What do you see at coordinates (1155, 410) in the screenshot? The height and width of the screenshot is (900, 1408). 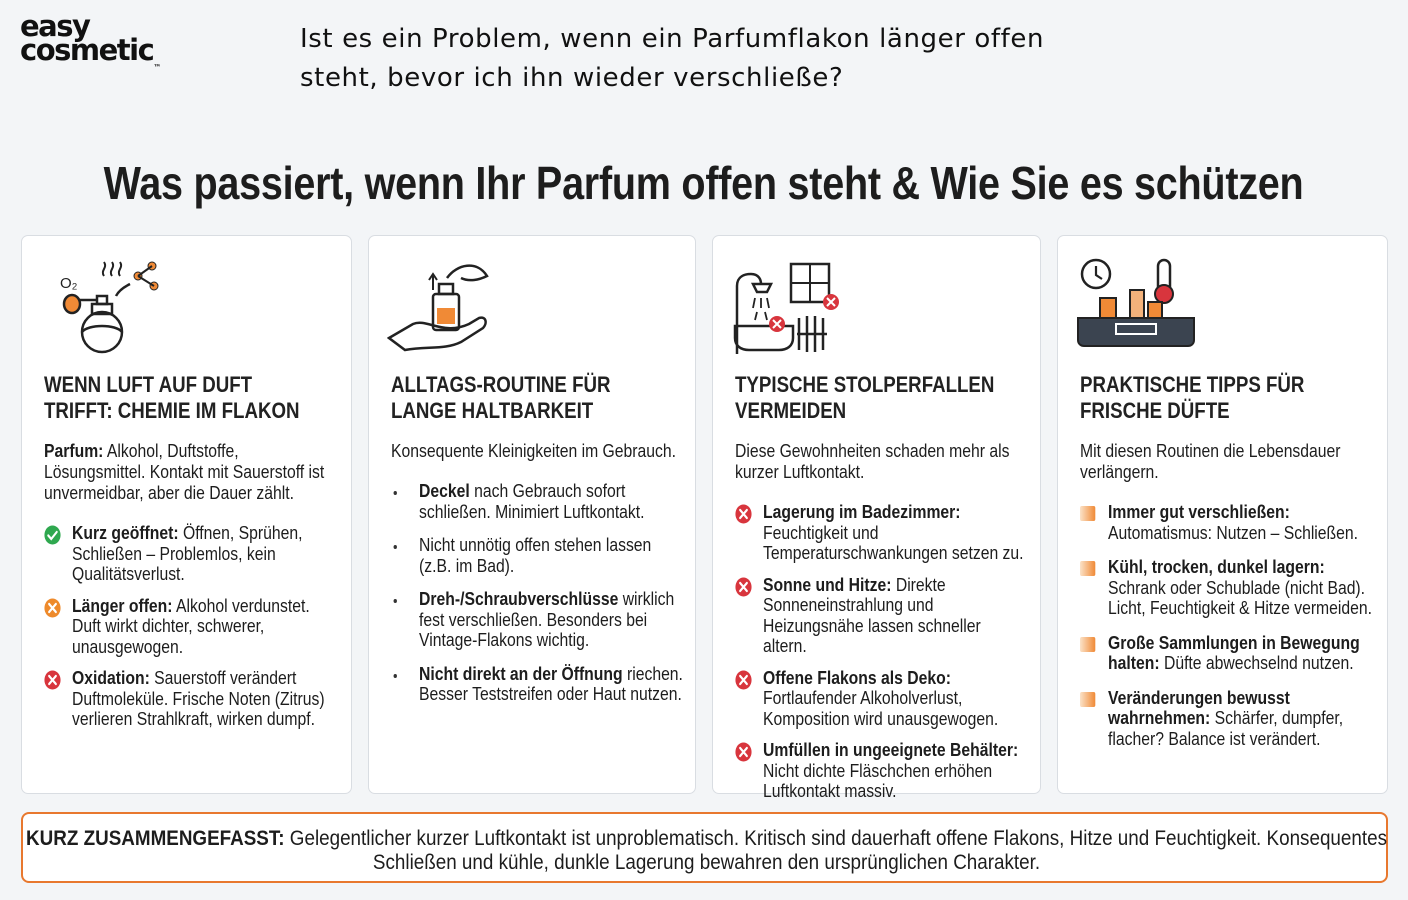 I see `card-heading: FRISCHE DÜFTE` at bounding box center [1155, 410].